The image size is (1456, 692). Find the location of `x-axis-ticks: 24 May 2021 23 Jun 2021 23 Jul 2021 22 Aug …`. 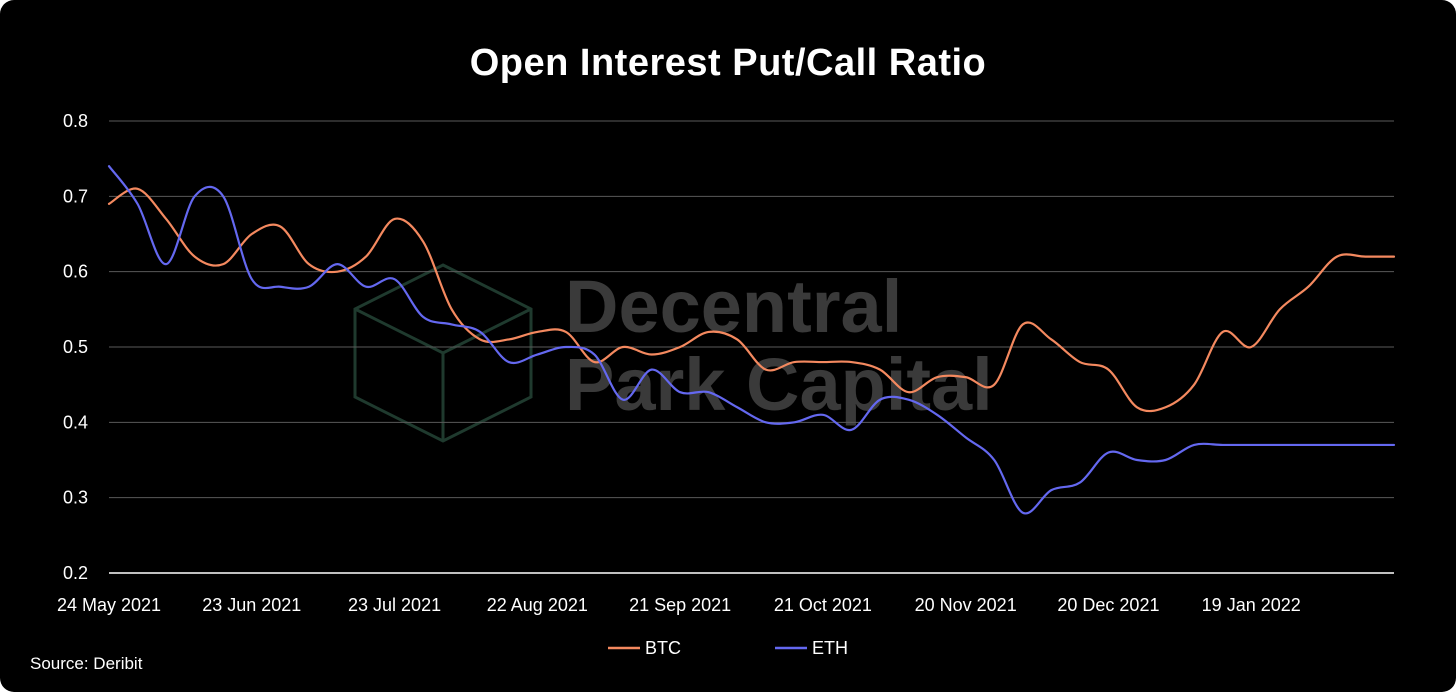

x-axis-ticks: 24 May 2021 23 Jun 2021 23 Jul 2021 22 Aug … is located at coordinates (679, 605).